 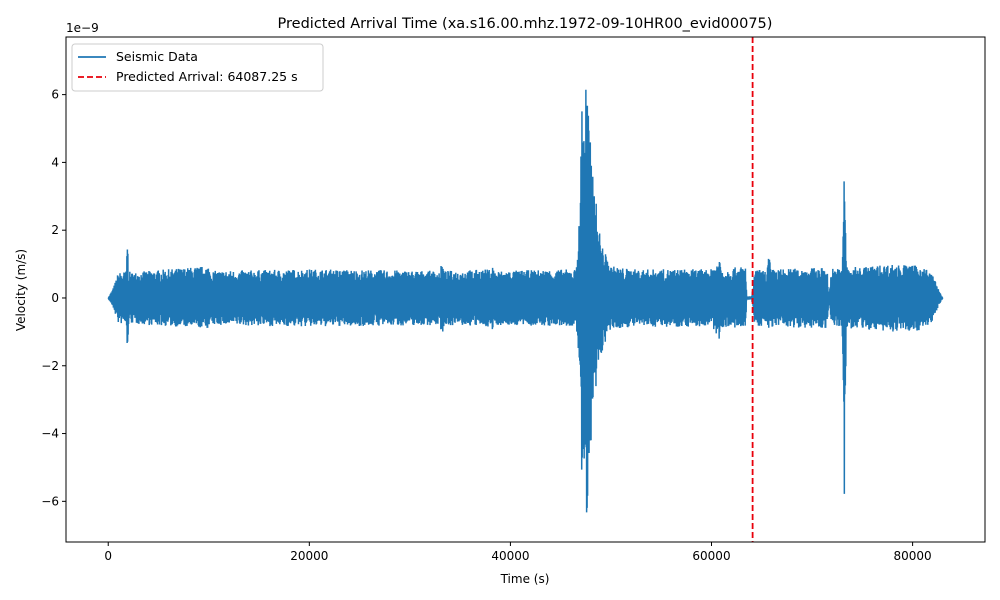 What do you see at coordinates (913, 556) in the screenshot?
I see `x-tick-label: 80000` at bounding box center [913, 556].